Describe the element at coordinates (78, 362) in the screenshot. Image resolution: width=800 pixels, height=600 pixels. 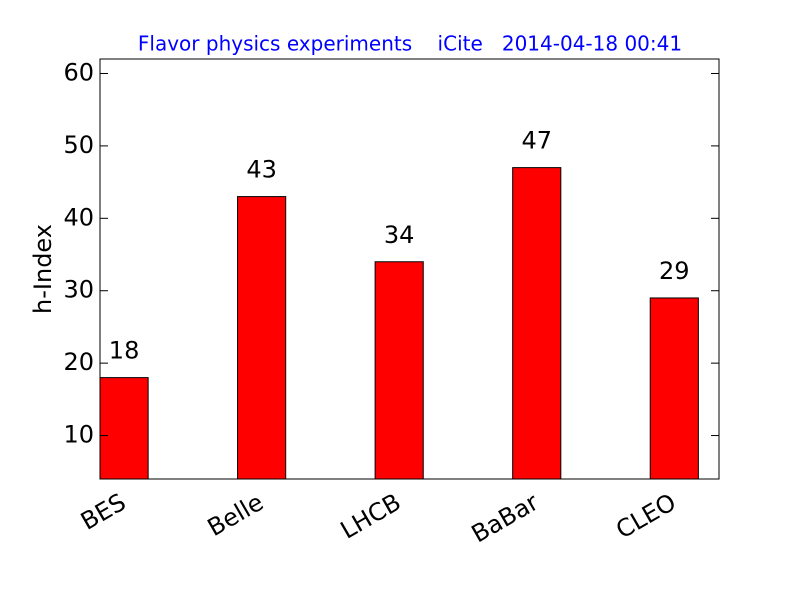
I see `y-tick-label: 20` at that location.